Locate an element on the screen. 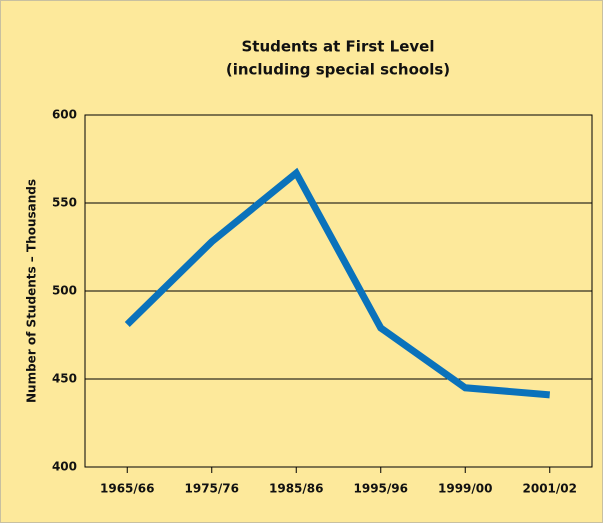  x-tick-label: 2001/02 is located at coordinates (550, 489).